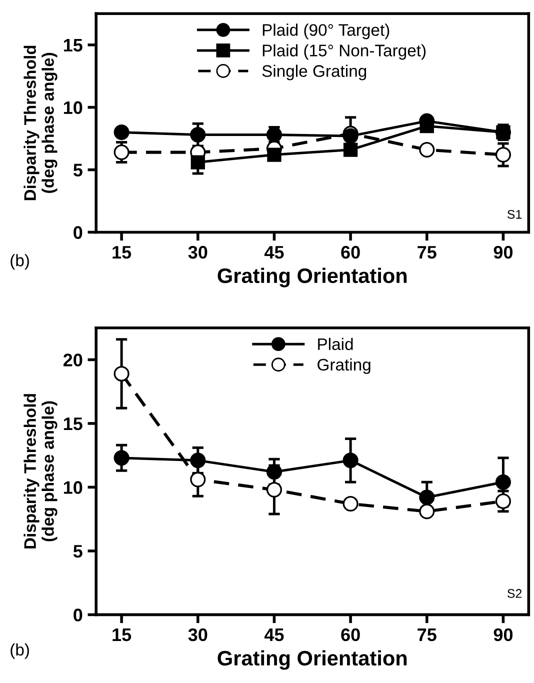 This screenshot has width=534, height=683. I want to click on legend-label: Plaid (90° Target), so click(326, 32).